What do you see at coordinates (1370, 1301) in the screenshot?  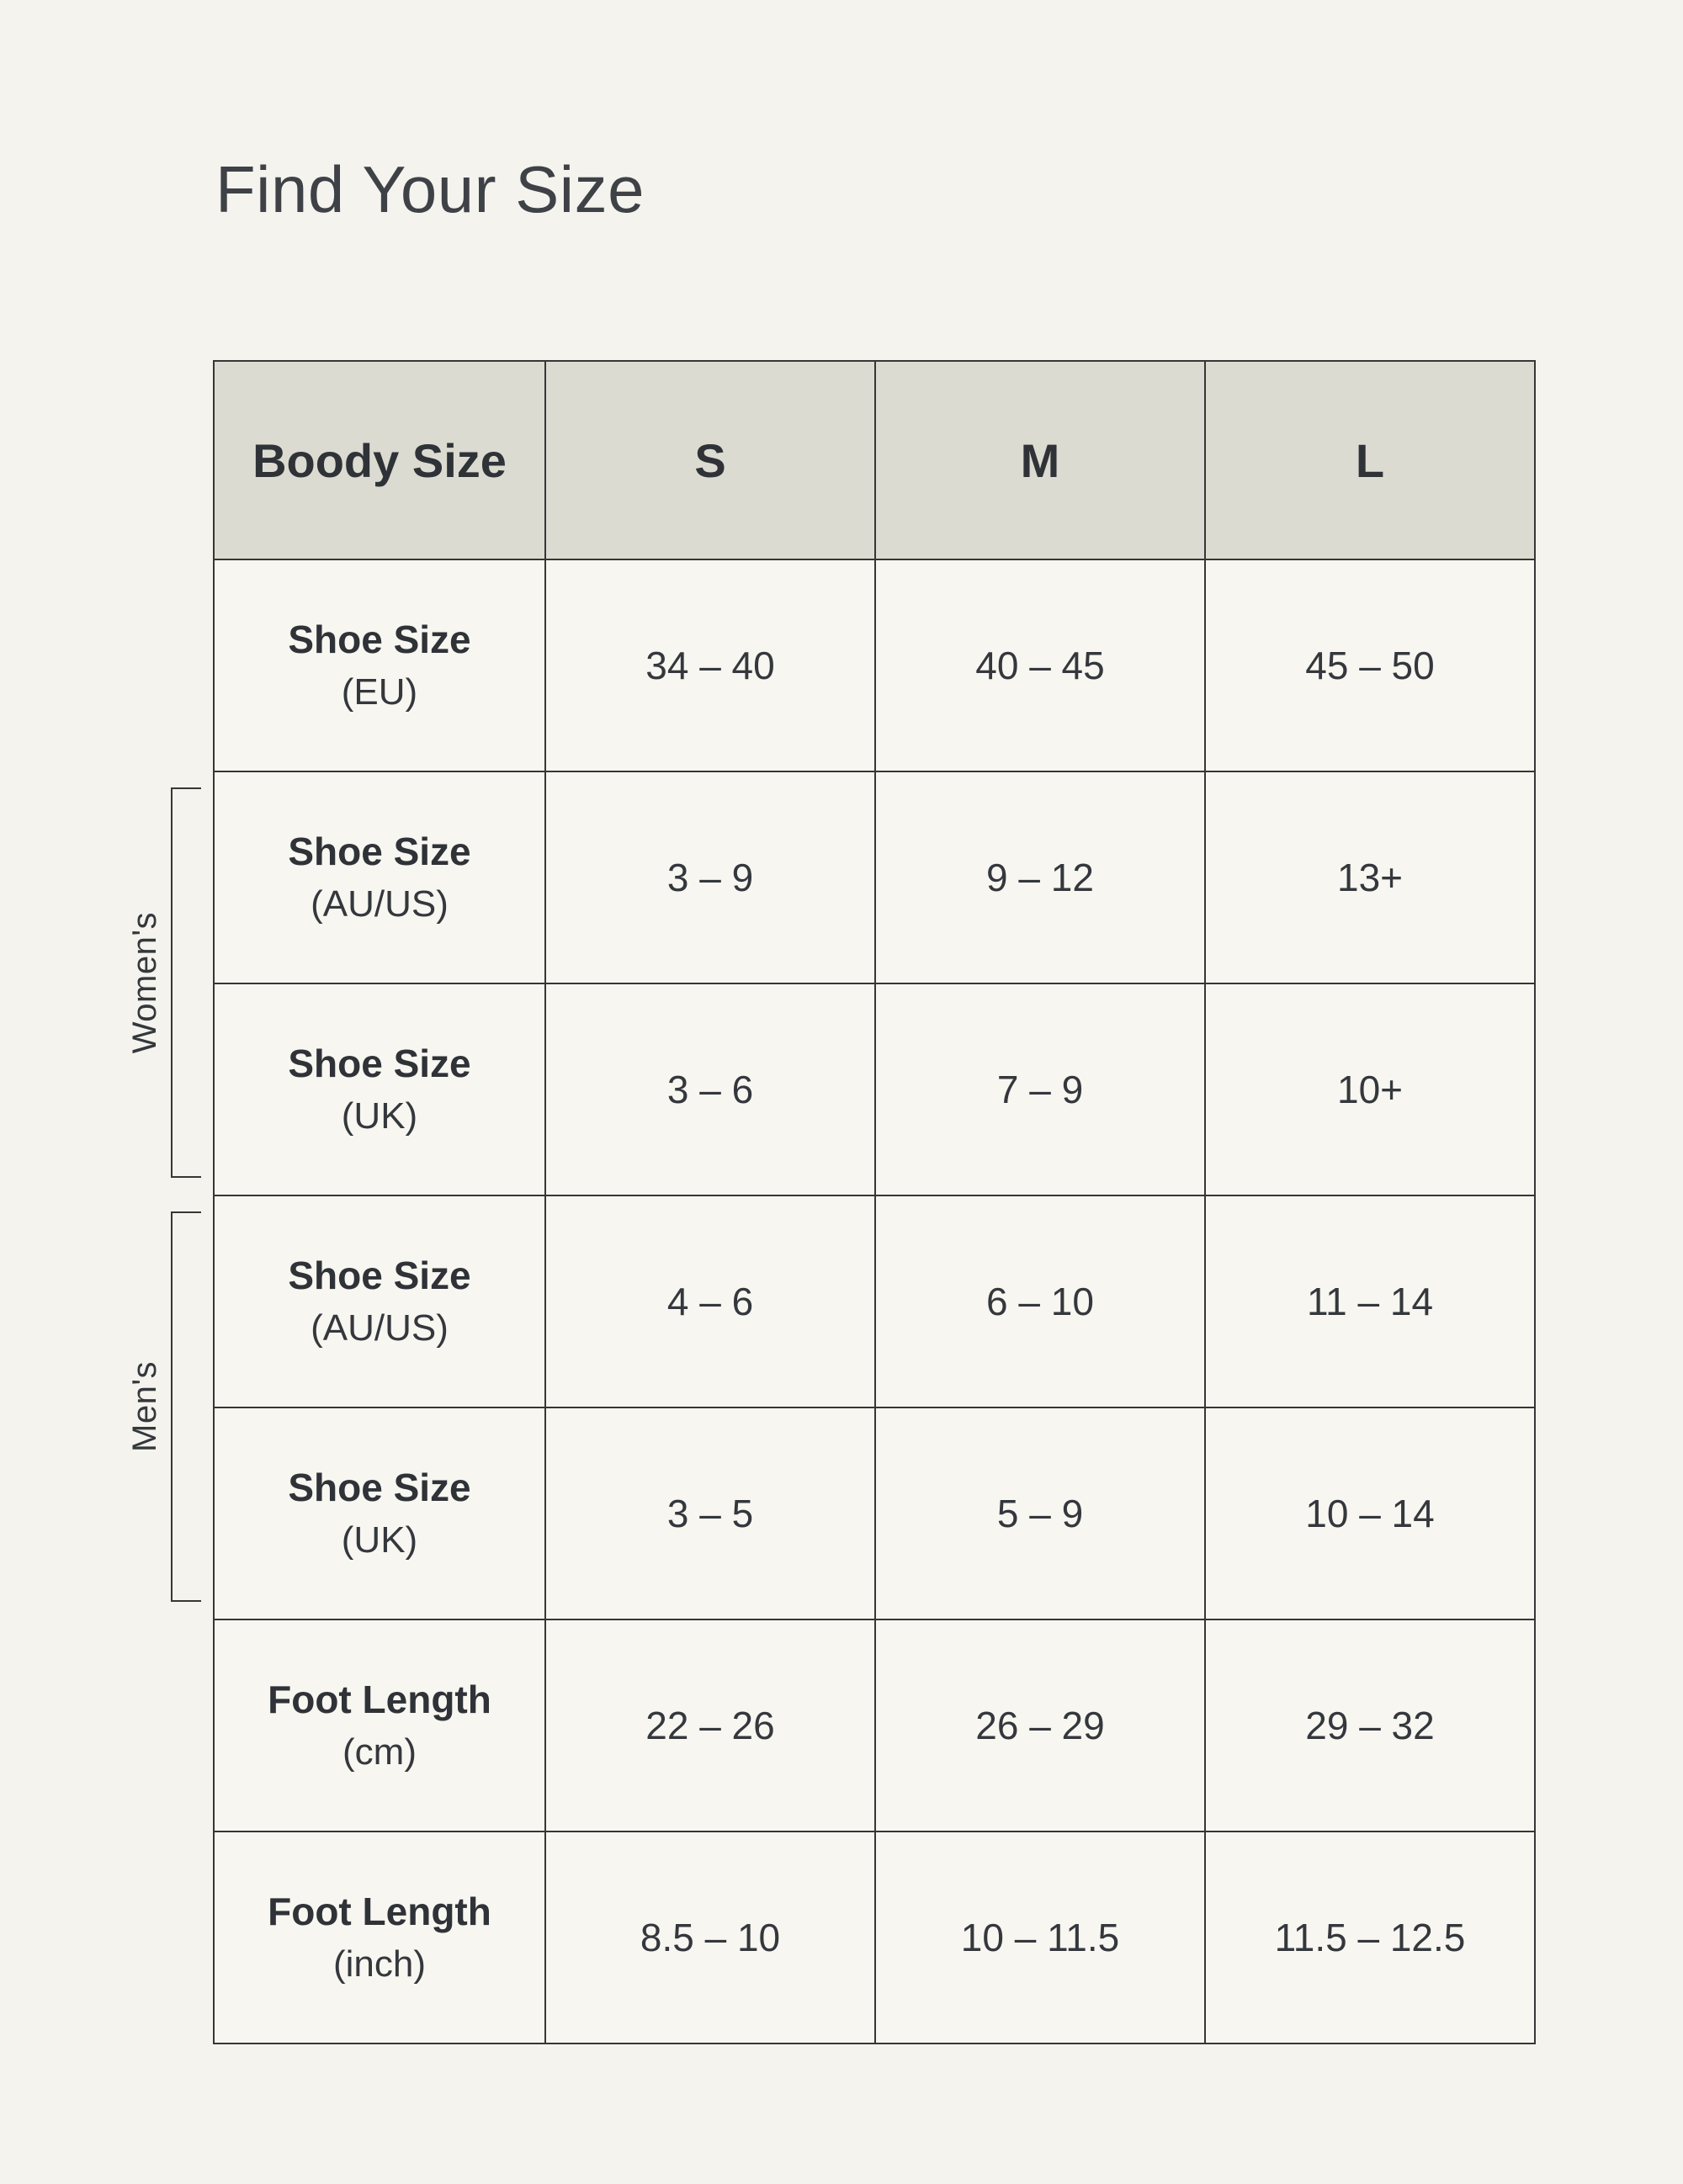 I see `cell-value: 11 – 14` at bounding box center [1370, 1301].